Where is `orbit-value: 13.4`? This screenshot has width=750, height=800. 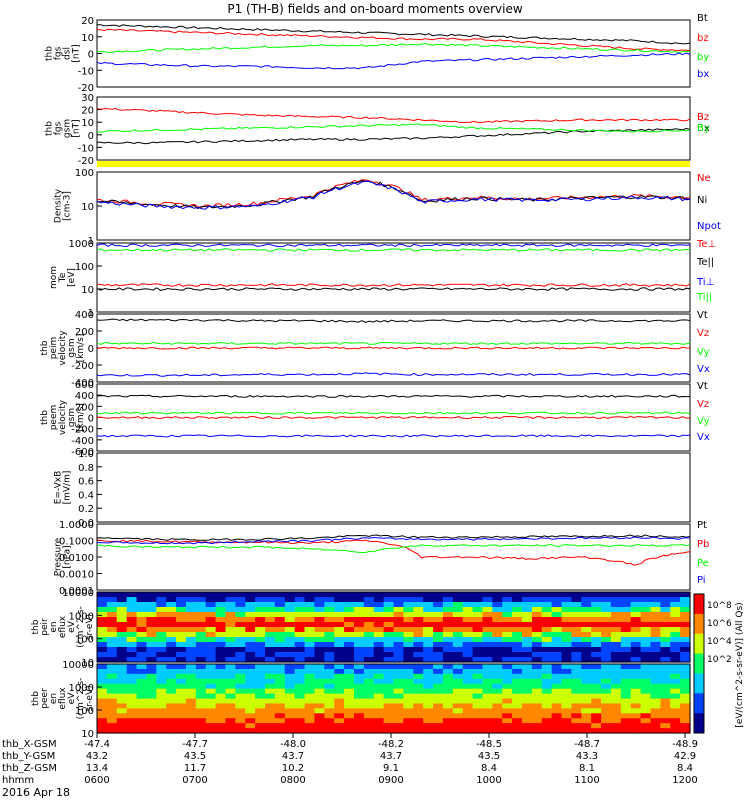 orbit-value: 13.4 is located at coordinates (97, 768).